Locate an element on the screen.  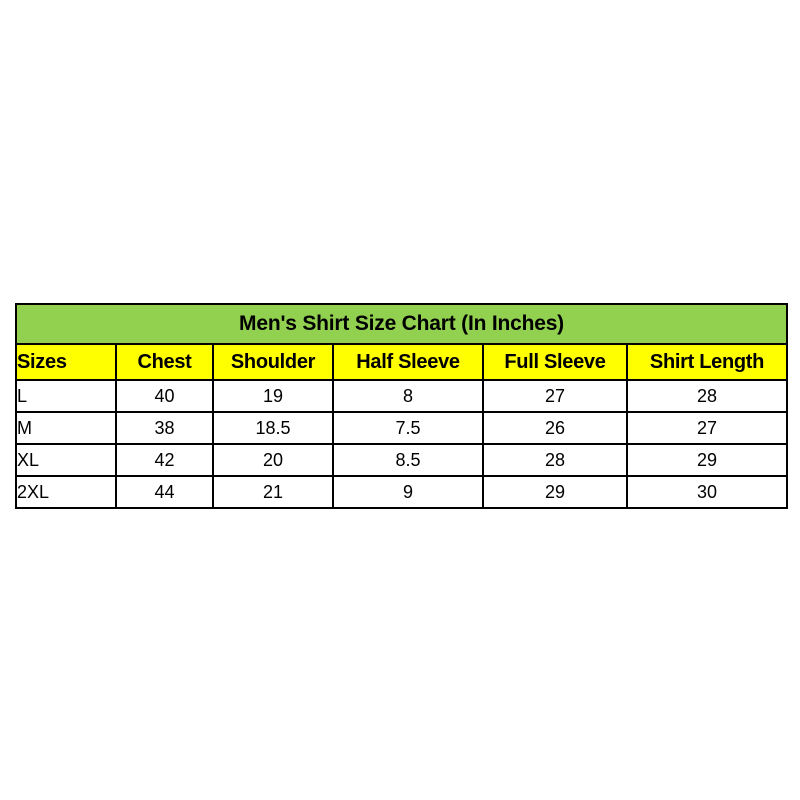
cell-half-sleeve: 7.5 is located at coordinates (408, 428).